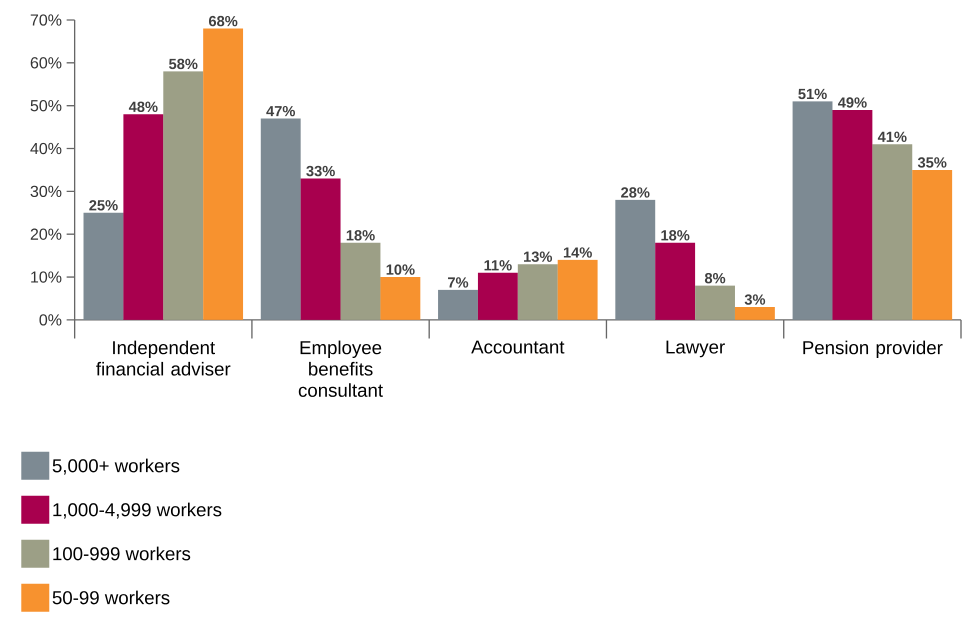 This screenshot has width=973, height=621. What do you see at coordinates (121, 553) in the screenshot?
I see `legend-label: 100-999 workers` at bounding box center [121, 553].